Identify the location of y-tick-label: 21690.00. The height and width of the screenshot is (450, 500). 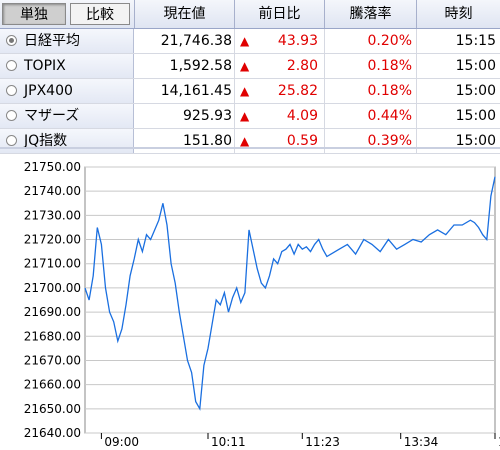
(52, 312).